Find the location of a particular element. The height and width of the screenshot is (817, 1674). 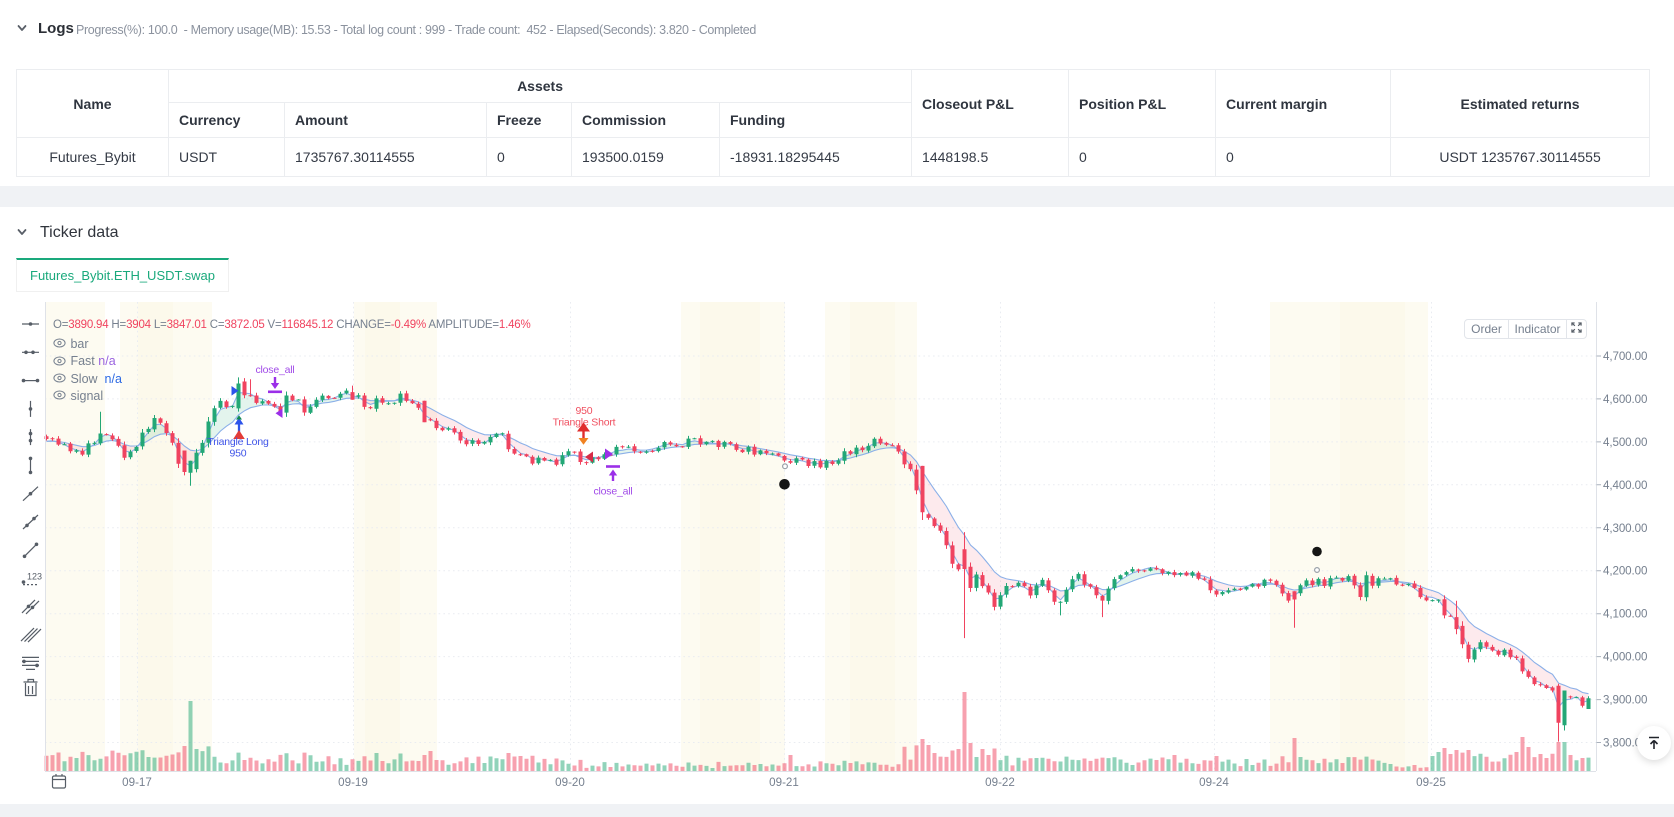

svg-text: 4,500.00 is located at coordinates (1625, 442).